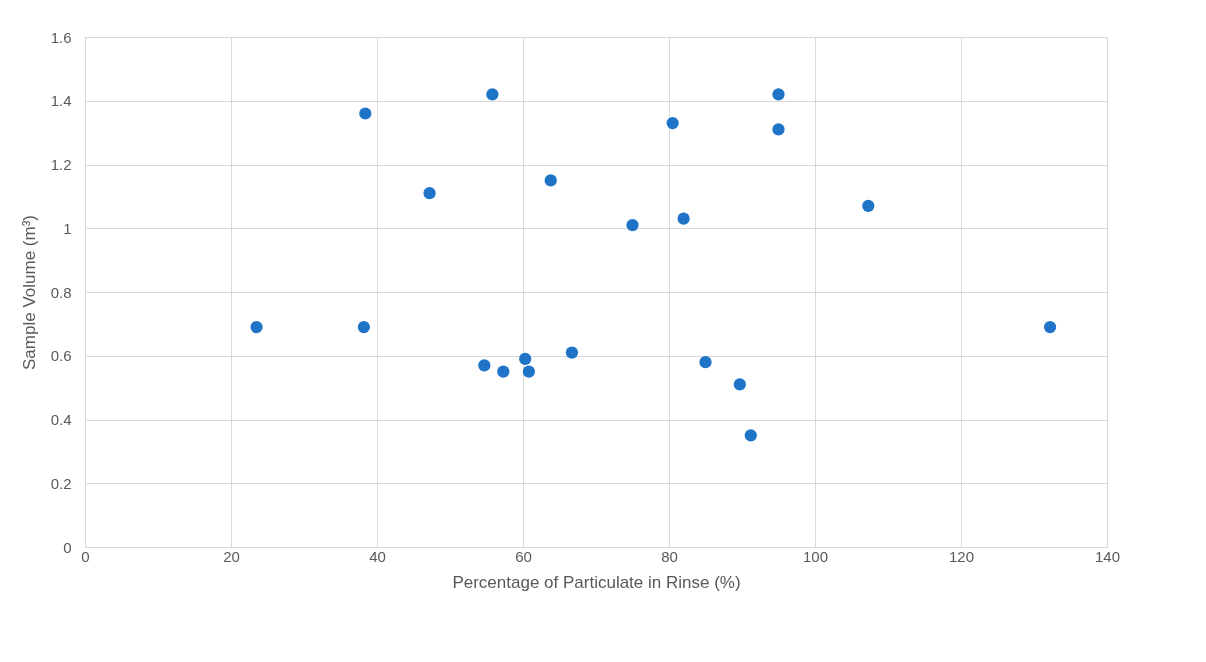 The width and height of the screenshot is (1206, 662). I want to click on y-tick-label: 1, so click(67, 228).